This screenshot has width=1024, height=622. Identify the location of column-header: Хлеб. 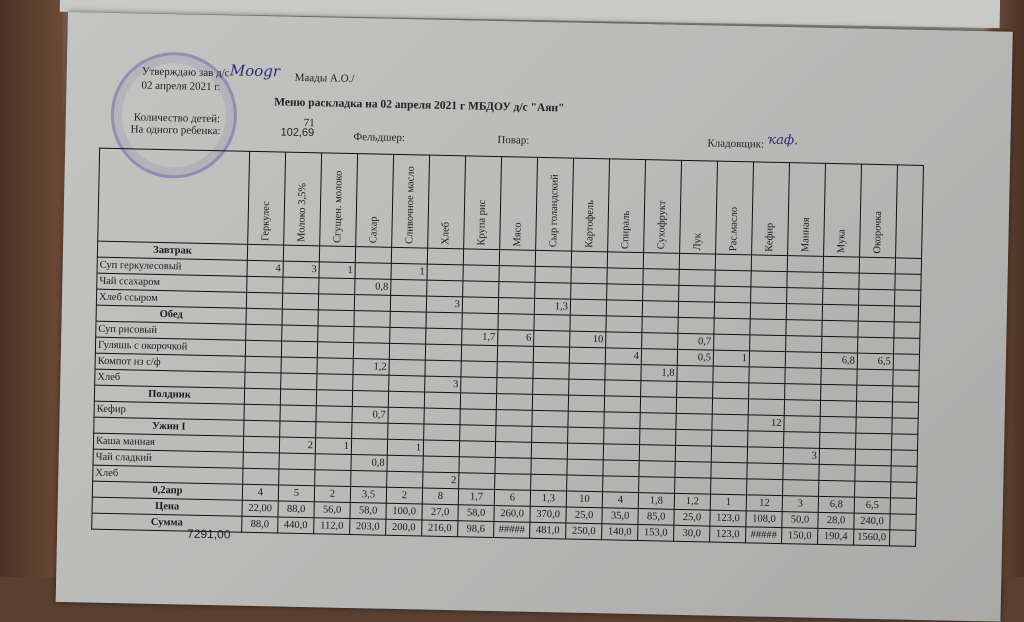
(446, 202).